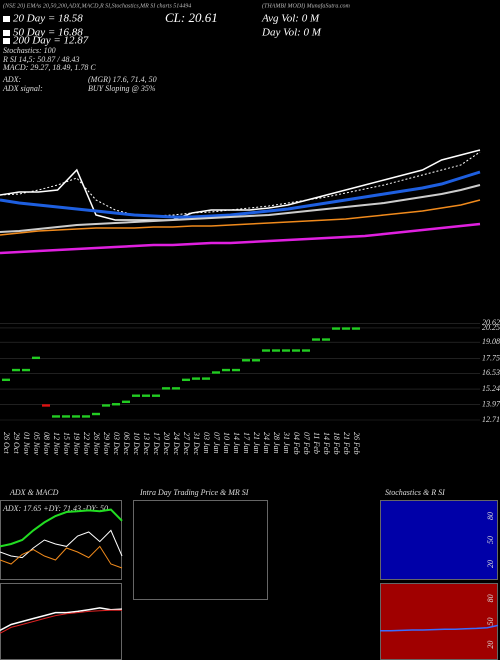  I want to click on adx-signal: BUY Sloping @ 35%, so click(122, 88).